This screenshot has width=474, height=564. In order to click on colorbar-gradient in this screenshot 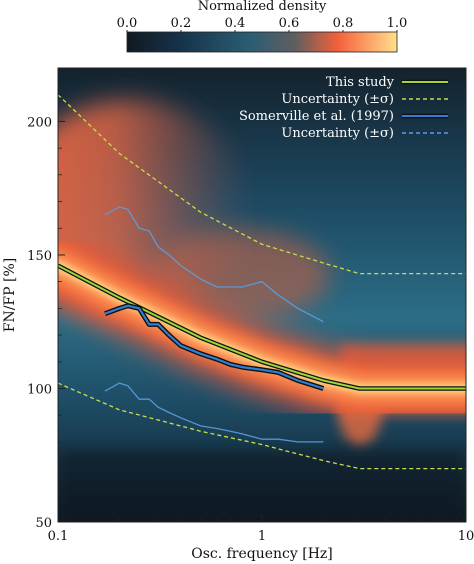, I will do `click(262, 42)`.